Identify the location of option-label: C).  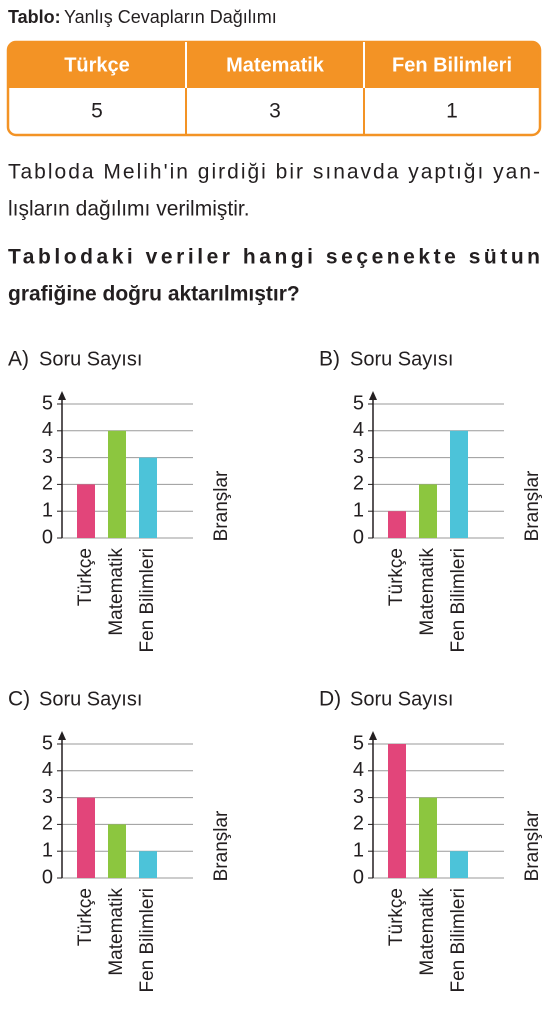
(19, 699).